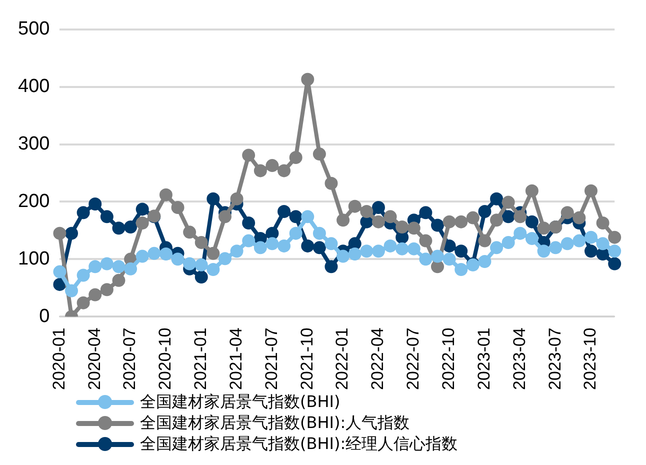 The image size is (646, 465). What do you see at coordinates (275, 422) in the screenshot?
I see `legend-label: 全国建材家居景气指数(BHI):人气指数` at bounding box center [275, 422].